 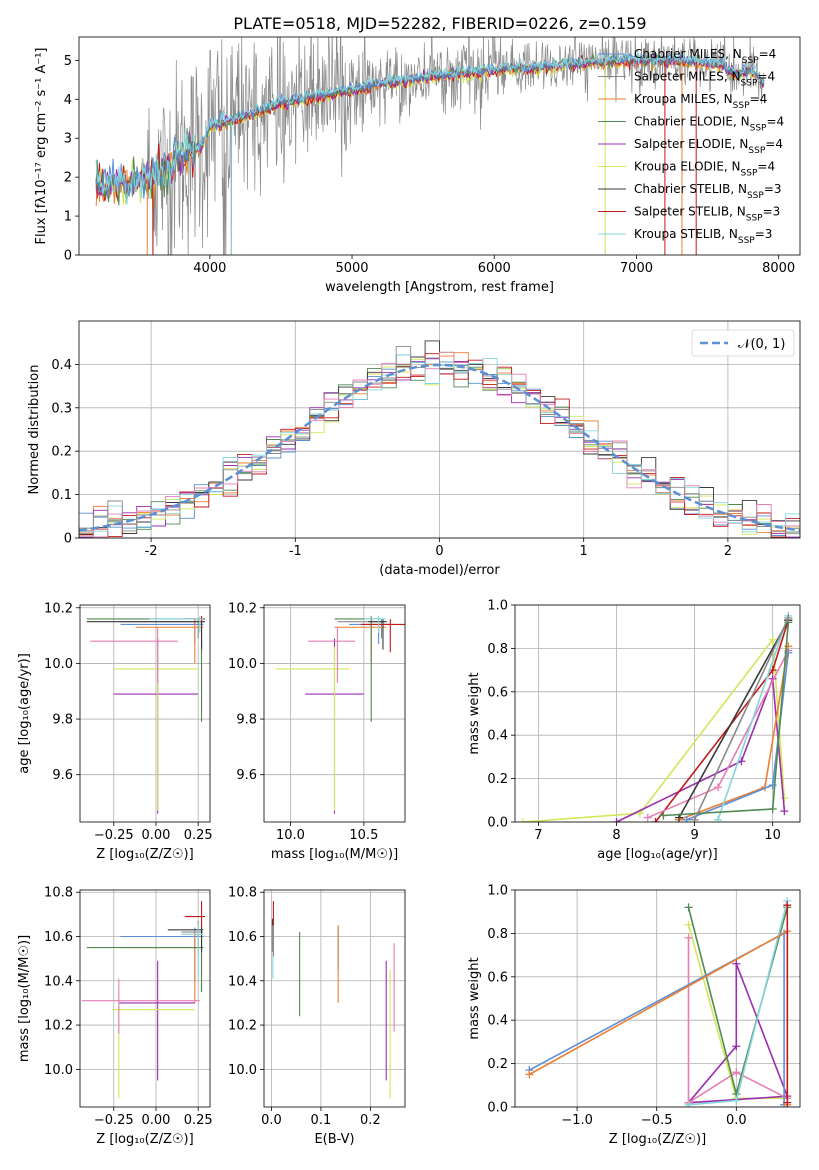 What do you see at coordinates (151, 551) in the screenshot?
I see `residuals-xtick-label: -2` at bounding box center [151, 551].